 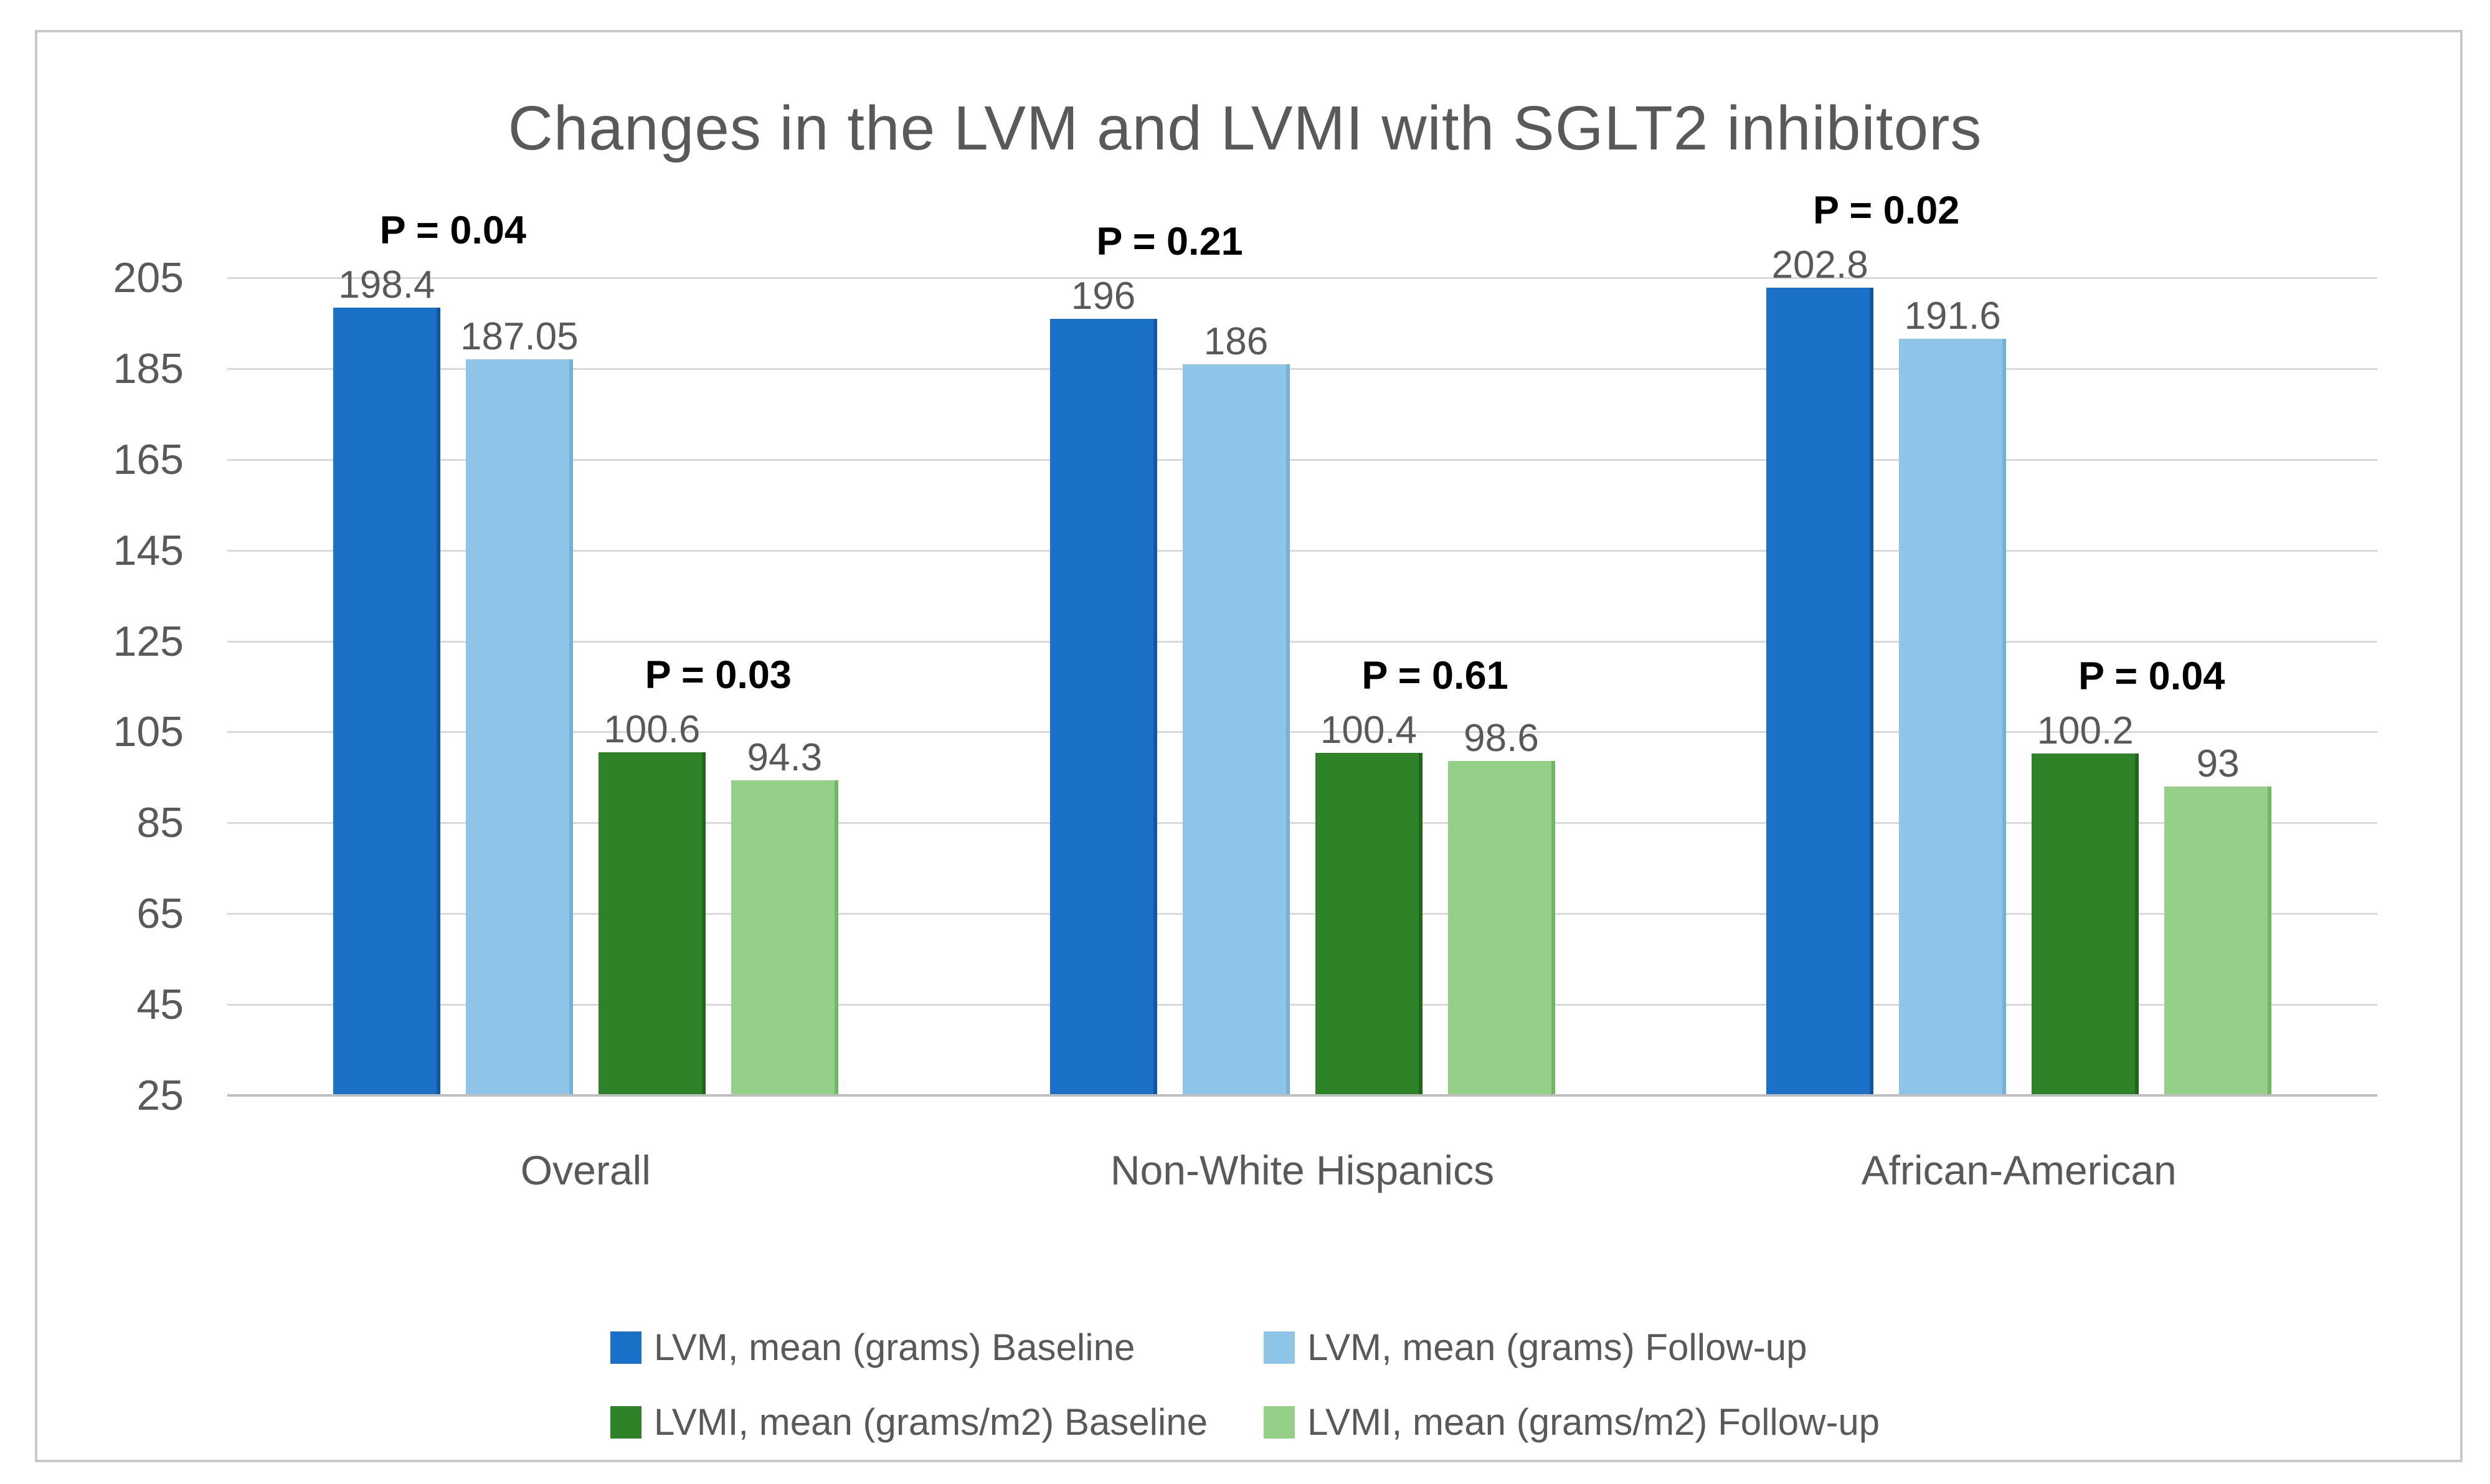 What do you see at coordinates (1557, 1347) in the screenshot?
I see `legend-label: LVM, mean (grams) Follow-up` at bounding box center [1557, 1347].